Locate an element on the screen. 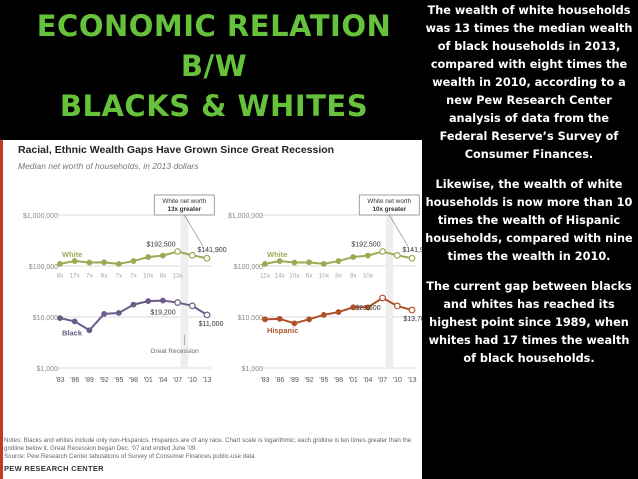 The image size is (638, 479). y-tick-label: $100,000 is located at coordinates (248, 267).